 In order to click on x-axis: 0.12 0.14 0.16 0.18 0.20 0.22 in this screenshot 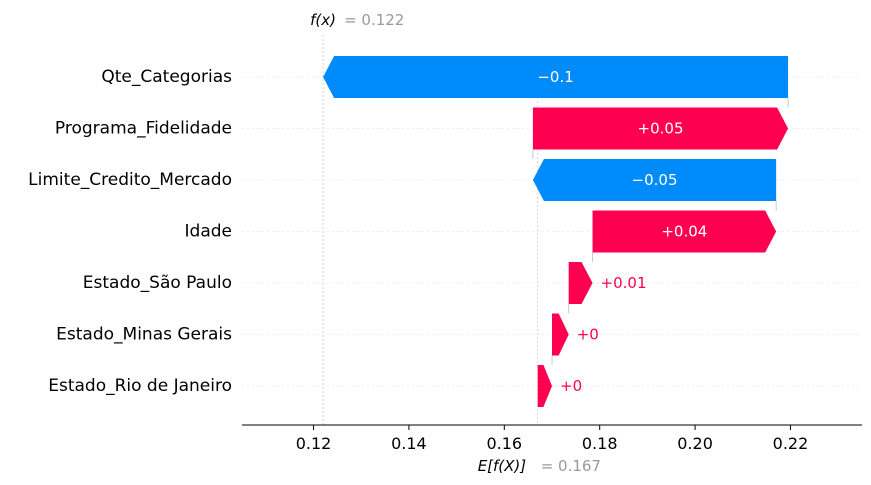, I will do `click(552, 438)`.